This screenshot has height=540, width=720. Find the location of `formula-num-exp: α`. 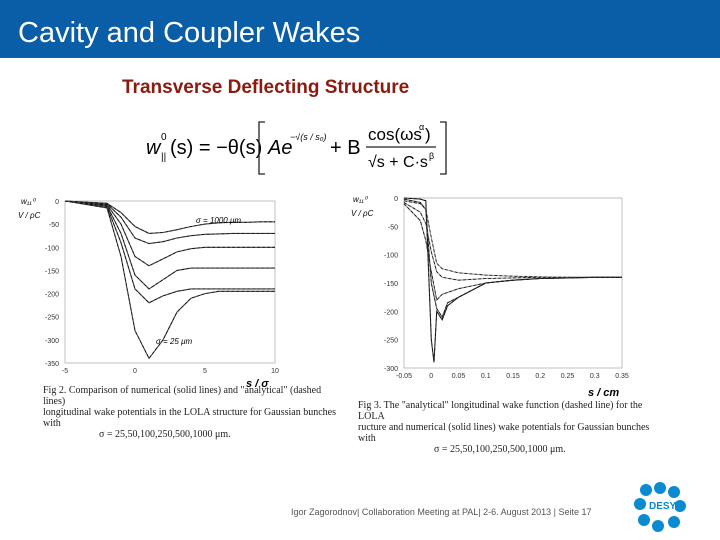

formula-num-exp: α is located at coordinates (421, 127).